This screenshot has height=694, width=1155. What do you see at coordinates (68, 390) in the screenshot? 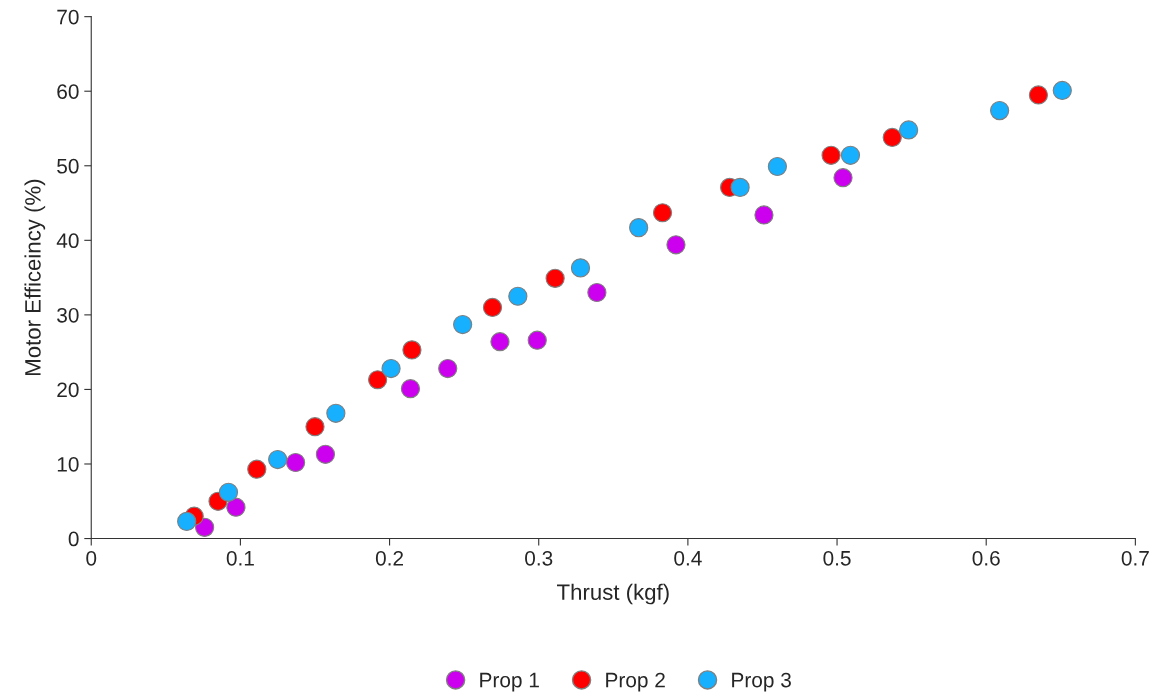
I see `y-tick-label: 20` at bounding box center [68, 390].